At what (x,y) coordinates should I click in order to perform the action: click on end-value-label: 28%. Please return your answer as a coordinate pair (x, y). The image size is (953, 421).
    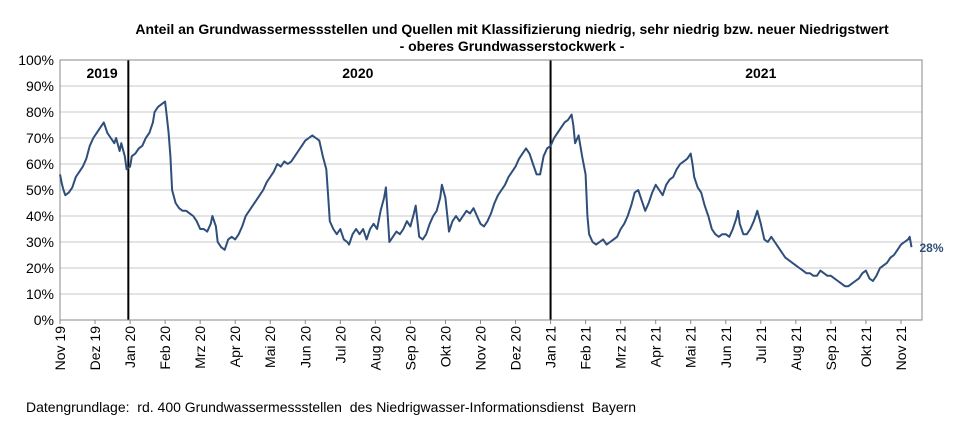
    Looking at the image, I should click on (931, 248).